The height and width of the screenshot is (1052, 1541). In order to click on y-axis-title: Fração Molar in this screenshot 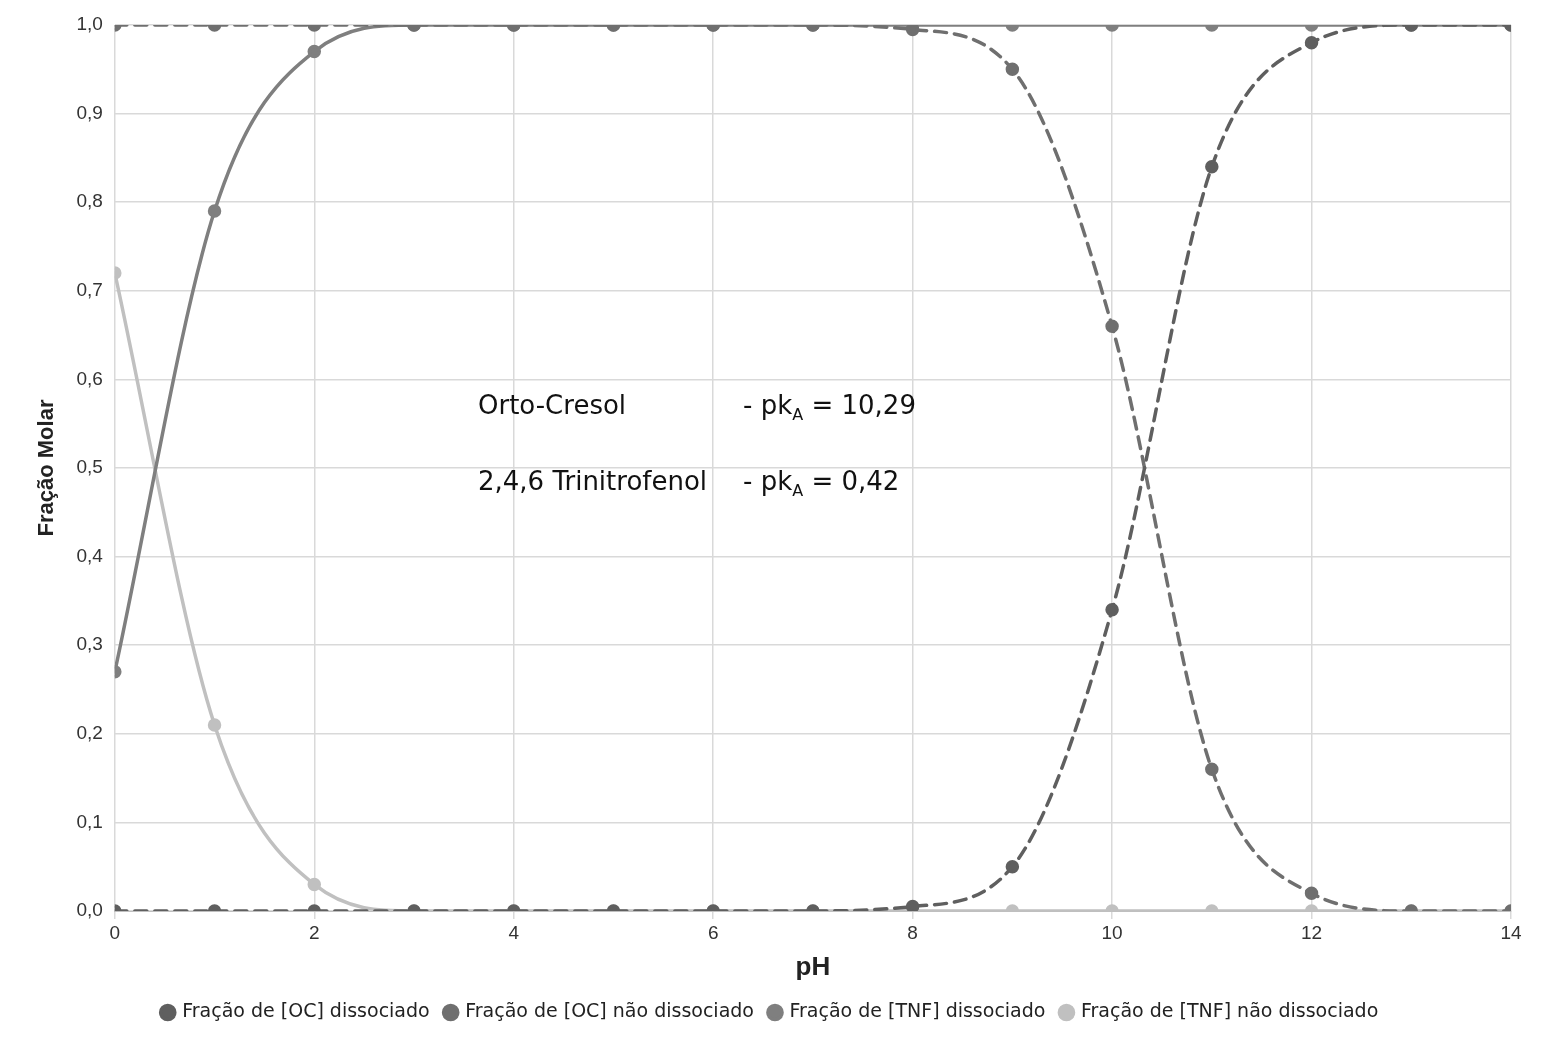, I will do `click(46, 468)`.